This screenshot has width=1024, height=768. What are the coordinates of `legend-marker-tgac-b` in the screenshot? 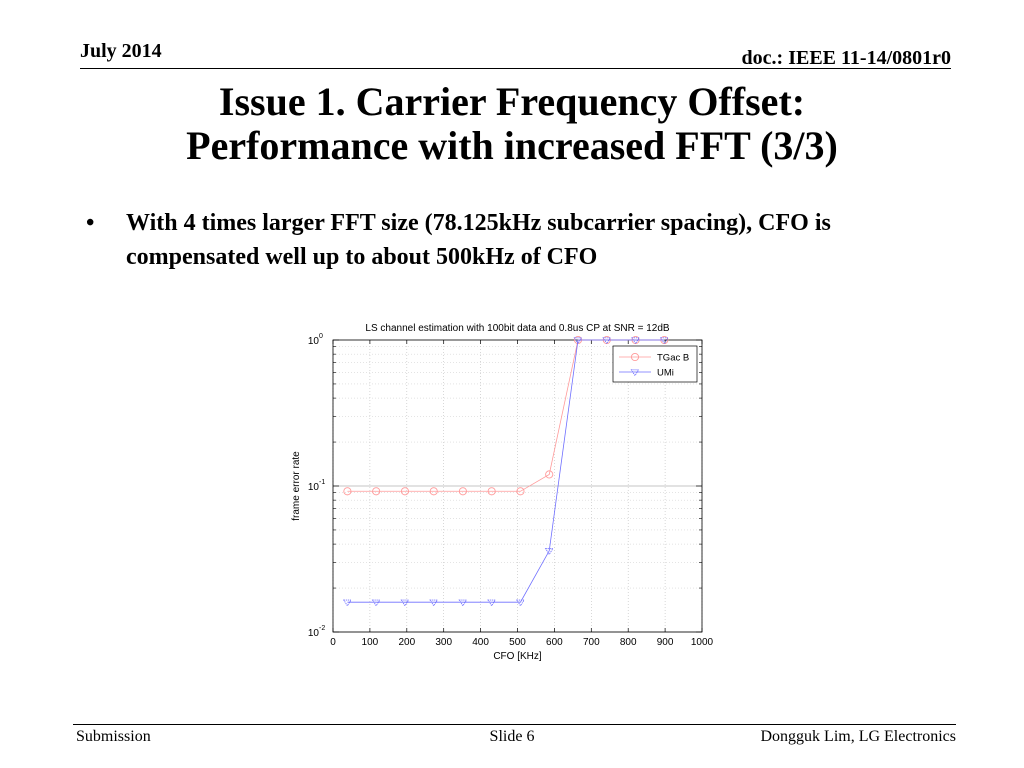 It's located at (635, 357).